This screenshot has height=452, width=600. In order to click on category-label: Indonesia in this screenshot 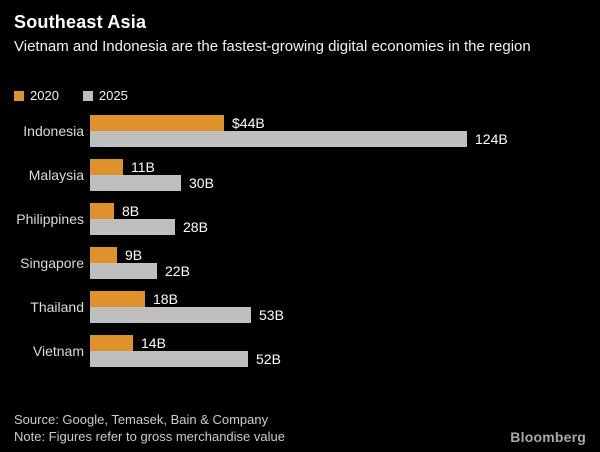, I will do `click(53, 131)`.